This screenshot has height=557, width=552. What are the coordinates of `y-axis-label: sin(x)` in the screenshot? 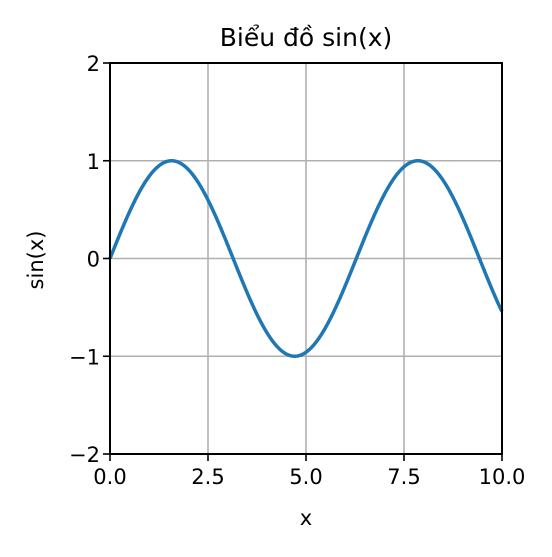 It's located at (36, 260).